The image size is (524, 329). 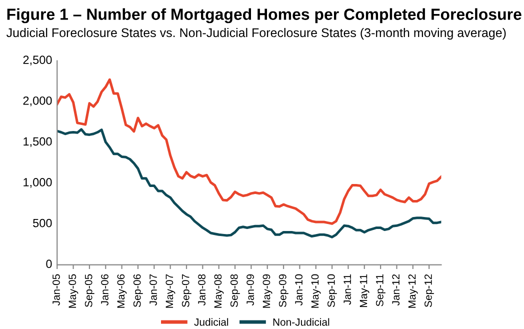 I want to click on chart-title: Figure 1 – Number of Mortgaged Homes per Completed Foreclosure, so click(x=264, y=16).